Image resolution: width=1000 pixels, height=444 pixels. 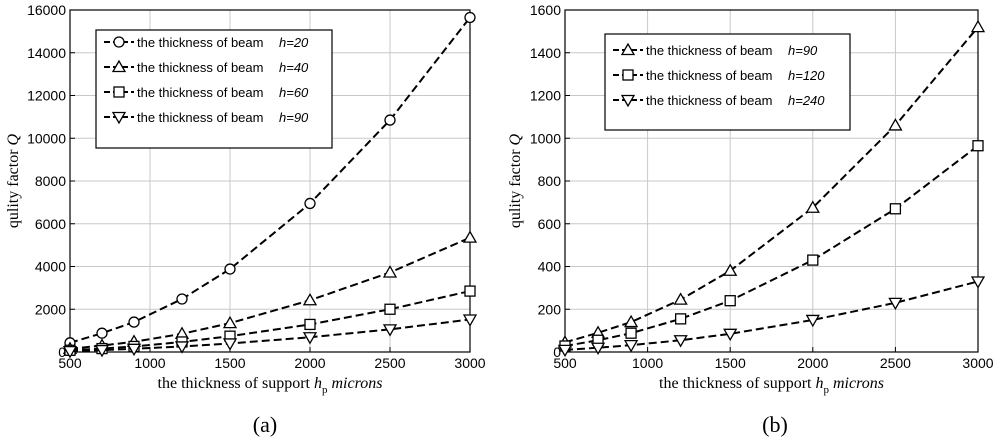 I want to click on y-tick-label: 200, so click(x=550, y=309).